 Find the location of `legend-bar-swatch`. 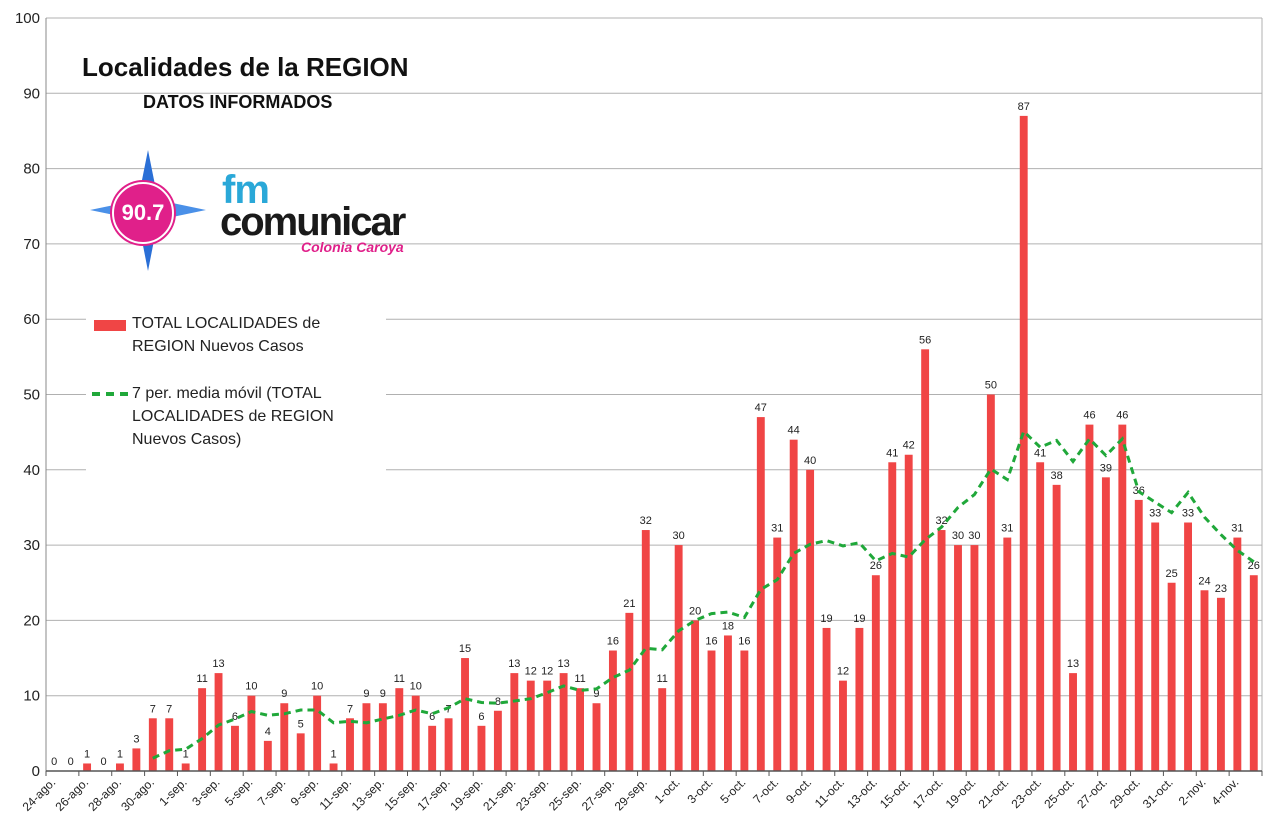

legend-bar-swatch is located at coordinates (110, 325).